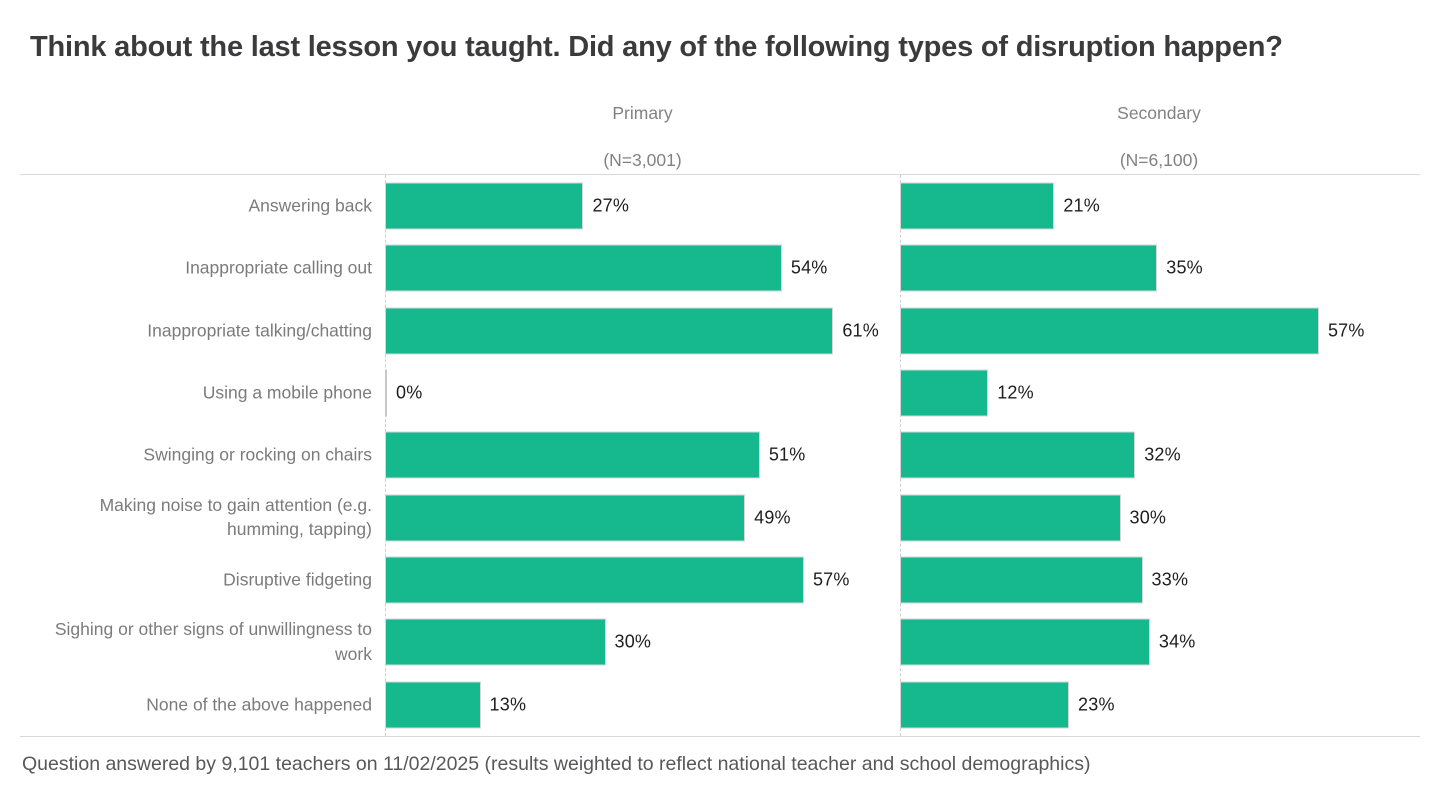 Image resolution: width=1440 pixels, height=800 pixels. What do you see at coordinates (642, 137) in the screenshot?
I see `column-header-primary: Primary (N=3,001)` at bounding box center [642, 137].